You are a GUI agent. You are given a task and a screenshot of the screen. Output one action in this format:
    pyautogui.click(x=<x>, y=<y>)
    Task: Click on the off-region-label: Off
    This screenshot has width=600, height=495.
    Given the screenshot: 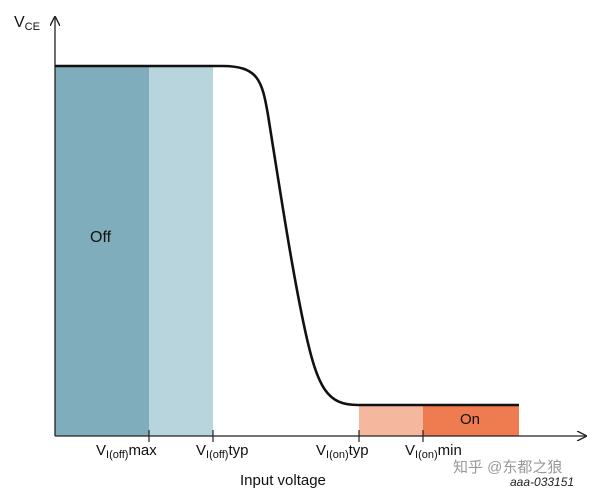 What is the action you would take?
    pyautogui.click(x=101, y=237)
    